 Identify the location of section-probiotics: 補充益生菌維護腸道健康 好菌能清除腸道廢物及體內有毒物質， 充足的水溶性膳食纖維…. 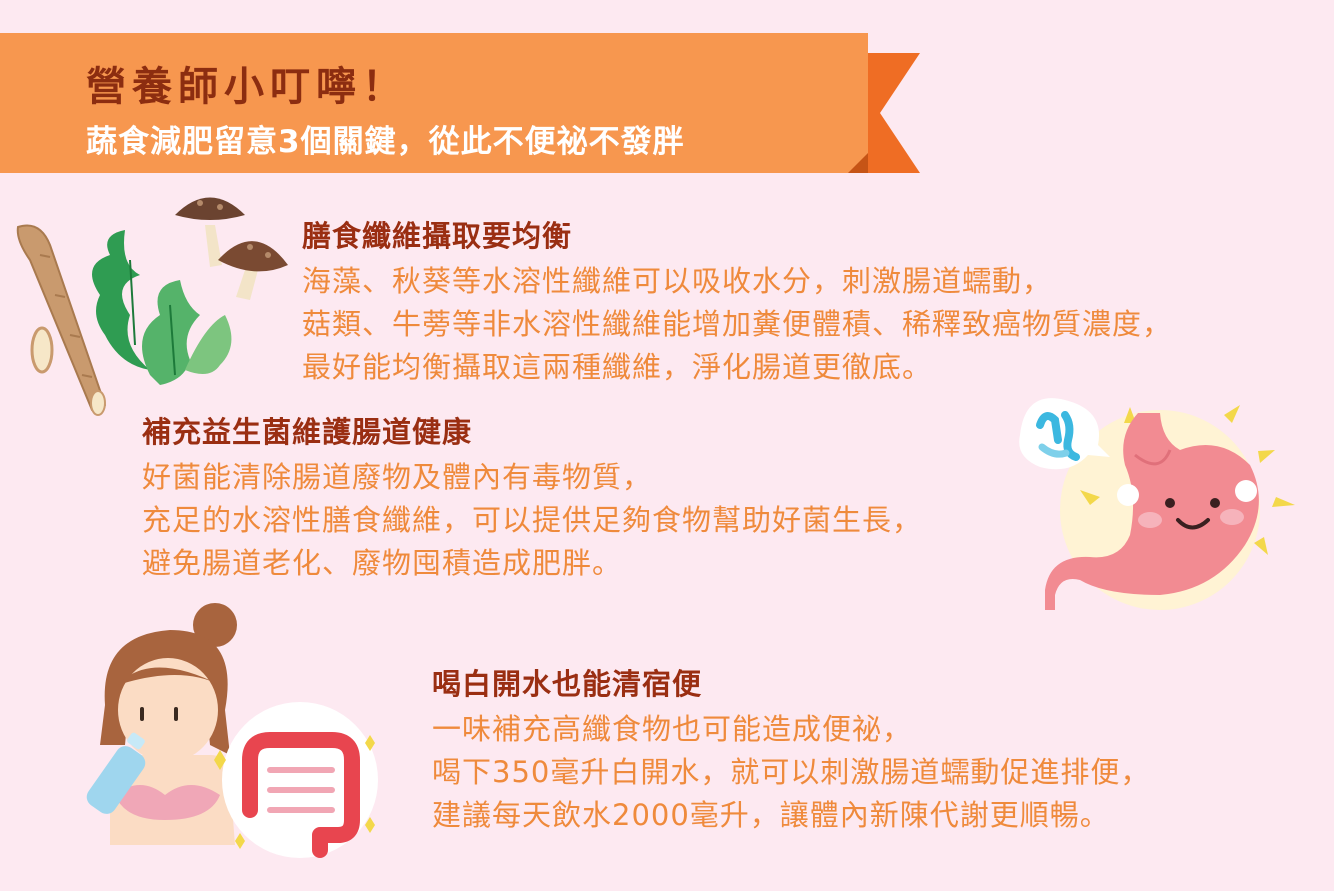
(532, 499).